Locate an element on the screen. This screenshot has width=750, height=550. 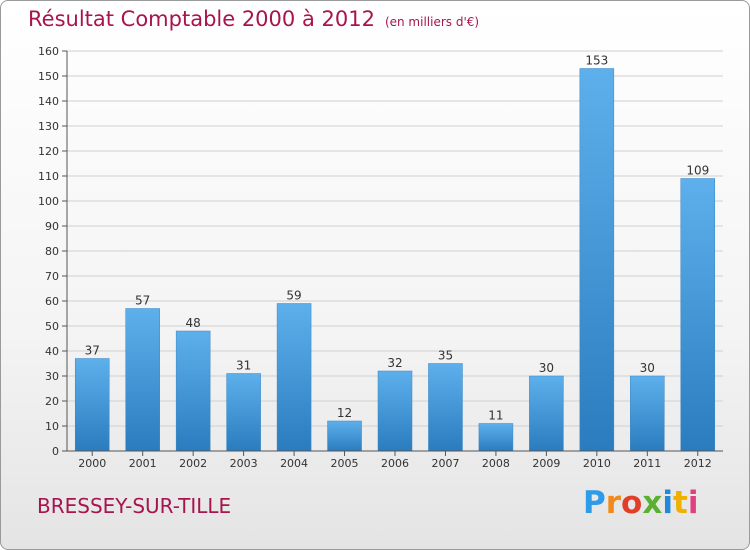
y-tick-label: 0 is located at coordinates (55, 451).